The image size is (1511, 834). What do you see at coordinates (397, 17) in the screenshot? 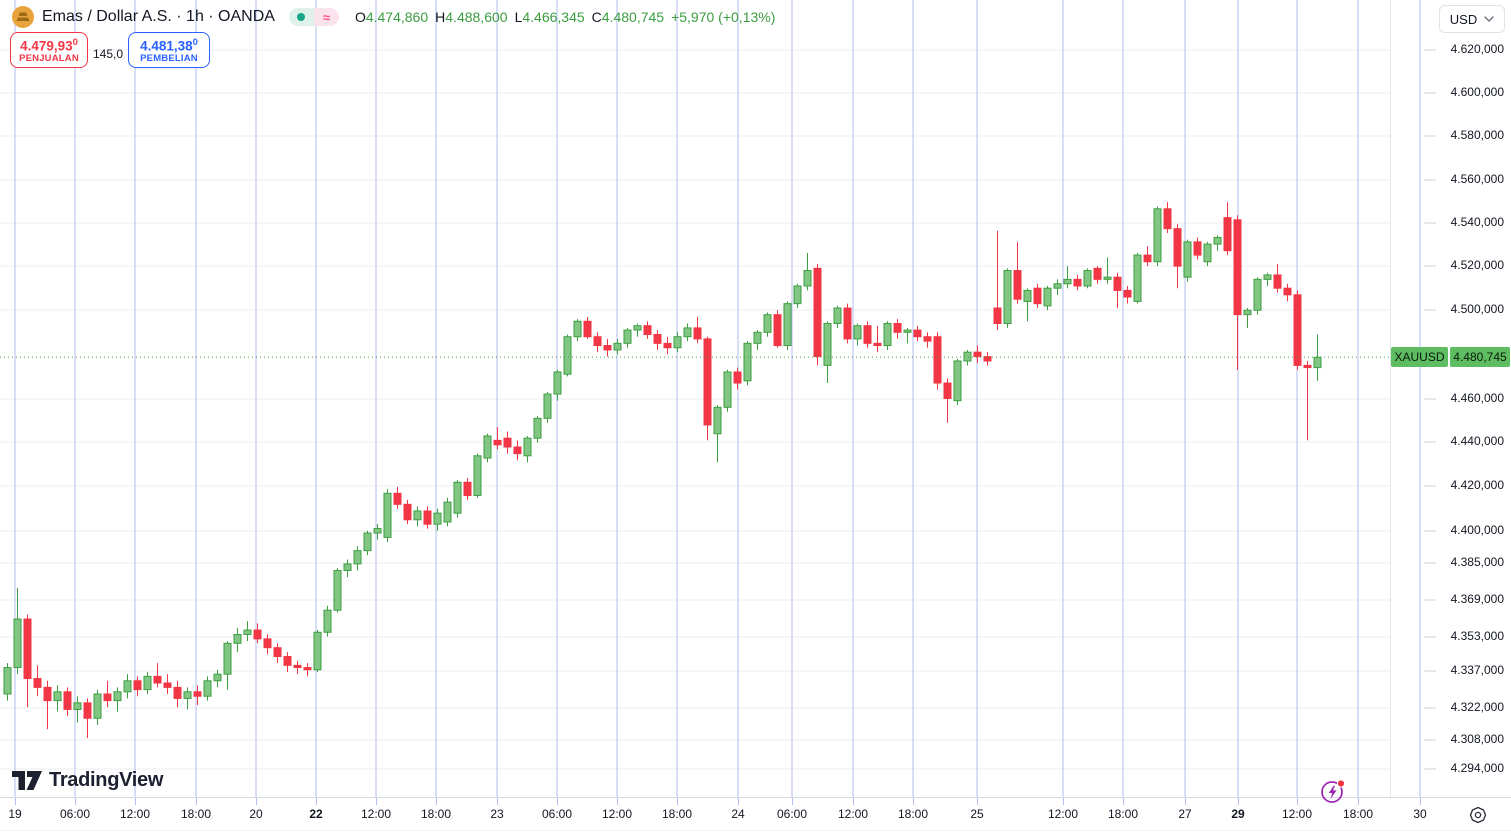
I see `open-value: 4.474,860` at bounding box center [397, 17].